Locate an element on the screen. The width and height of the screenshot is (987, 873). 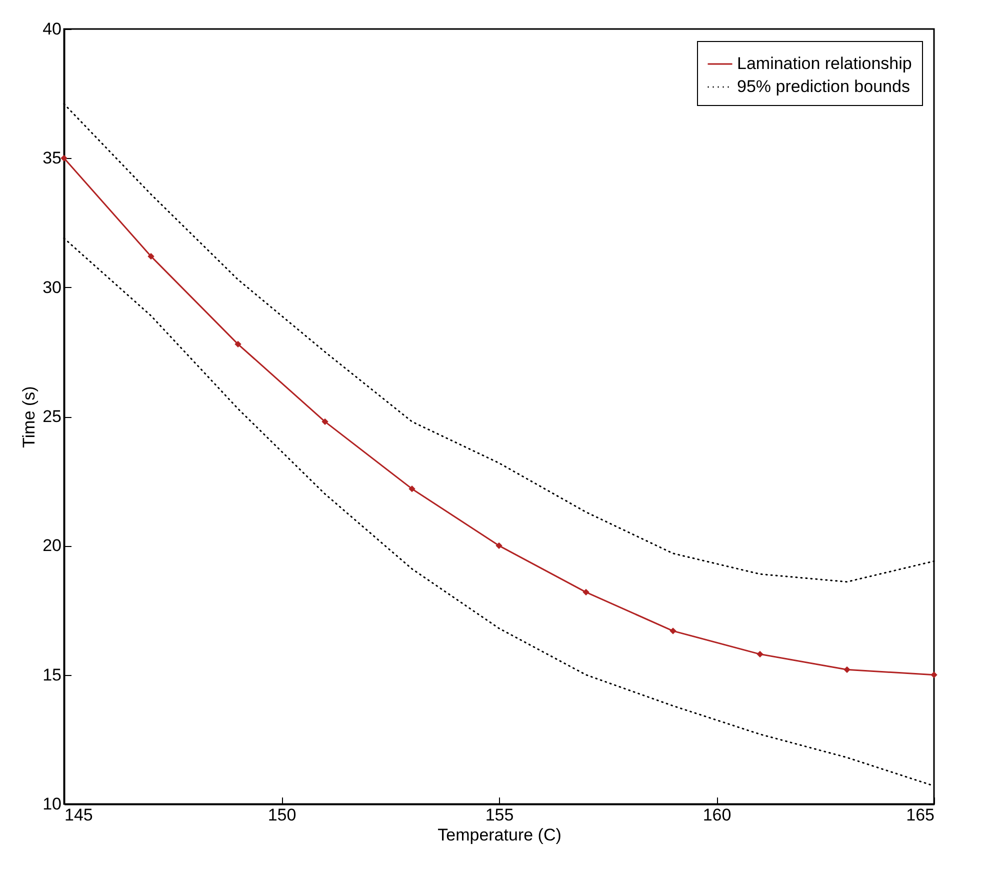
y-axis-title: Time (s) is located at coordinates (29, 417).